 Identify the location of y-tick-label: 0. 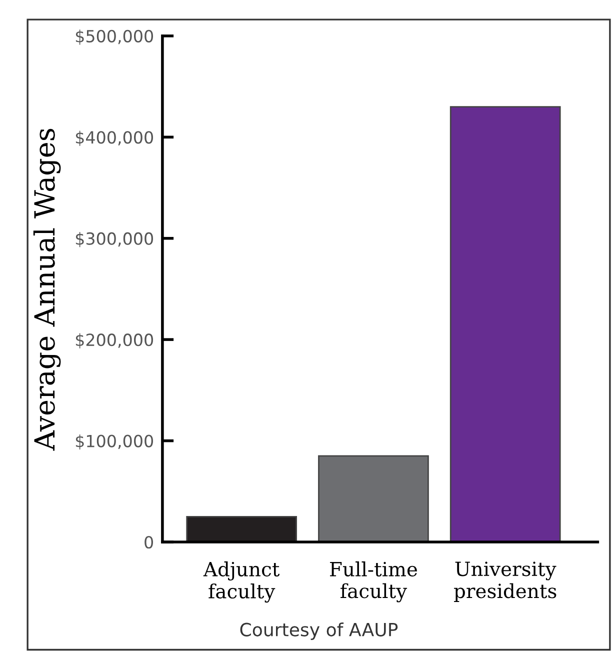
(149, 542).